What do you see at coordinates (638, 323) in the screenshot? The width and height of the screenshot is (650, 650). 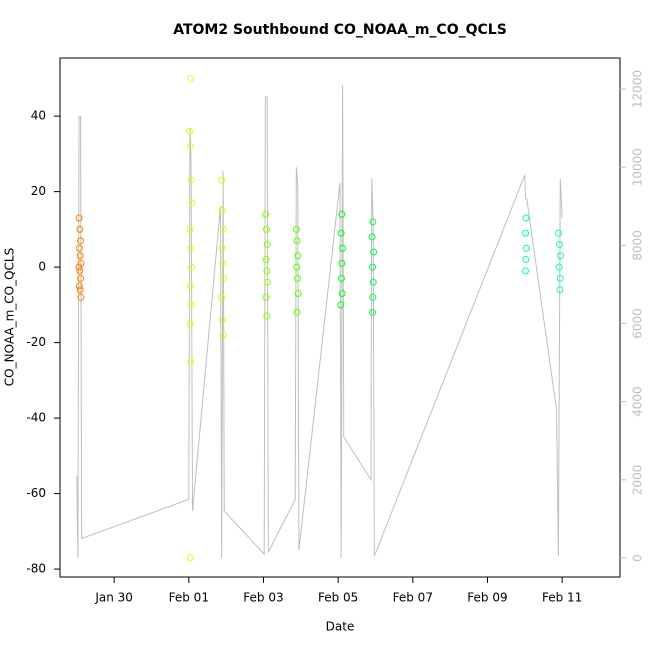 I see `y2-tick-label: 6000` at bounding box center [638, 323].